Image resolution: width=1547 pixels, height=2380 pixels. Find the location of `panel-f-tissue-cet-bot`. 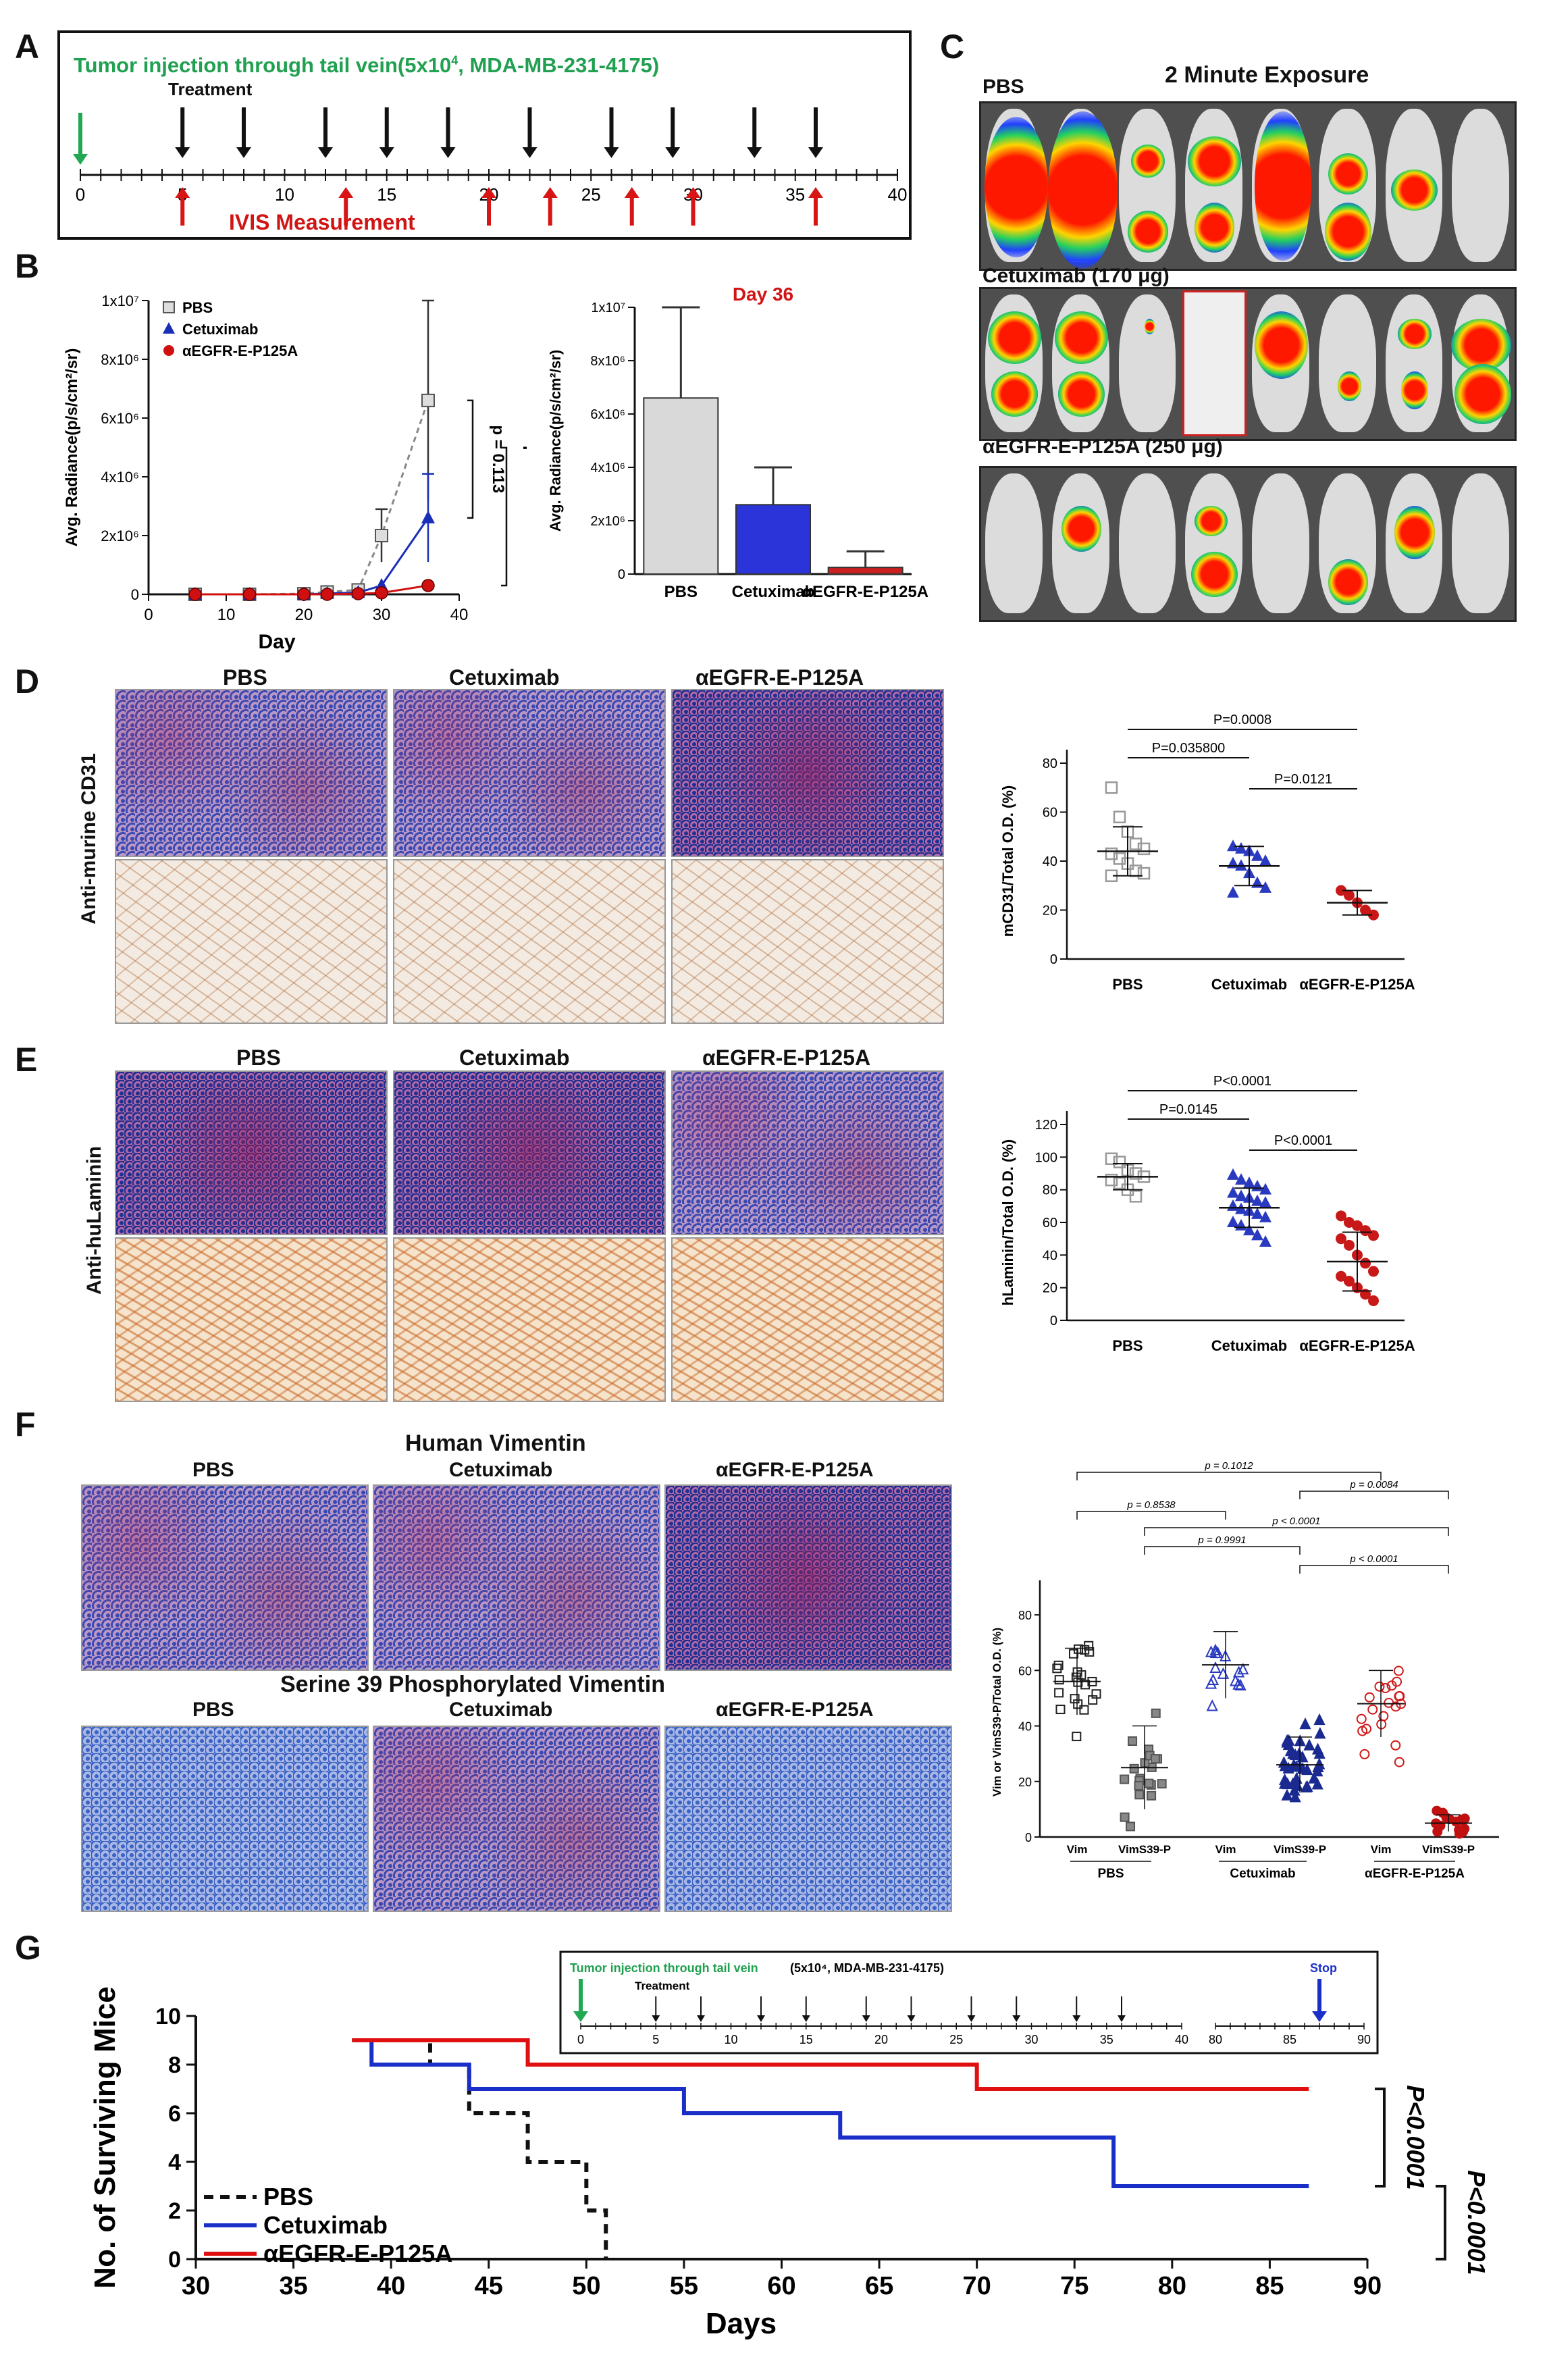

panel-f-tissue-cet-bot is located at coordinates (516, 1819).